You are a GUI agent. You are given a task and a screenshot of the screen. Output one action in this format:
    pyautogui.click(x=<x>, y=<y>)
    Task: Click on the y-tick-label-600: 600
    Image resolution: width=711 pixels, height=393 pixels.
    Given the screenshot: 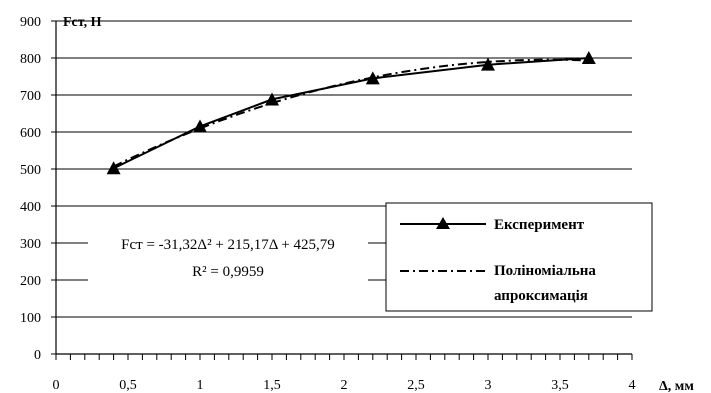 What is the action you would take?
    pyautogui.click(x=30, y=133)
    